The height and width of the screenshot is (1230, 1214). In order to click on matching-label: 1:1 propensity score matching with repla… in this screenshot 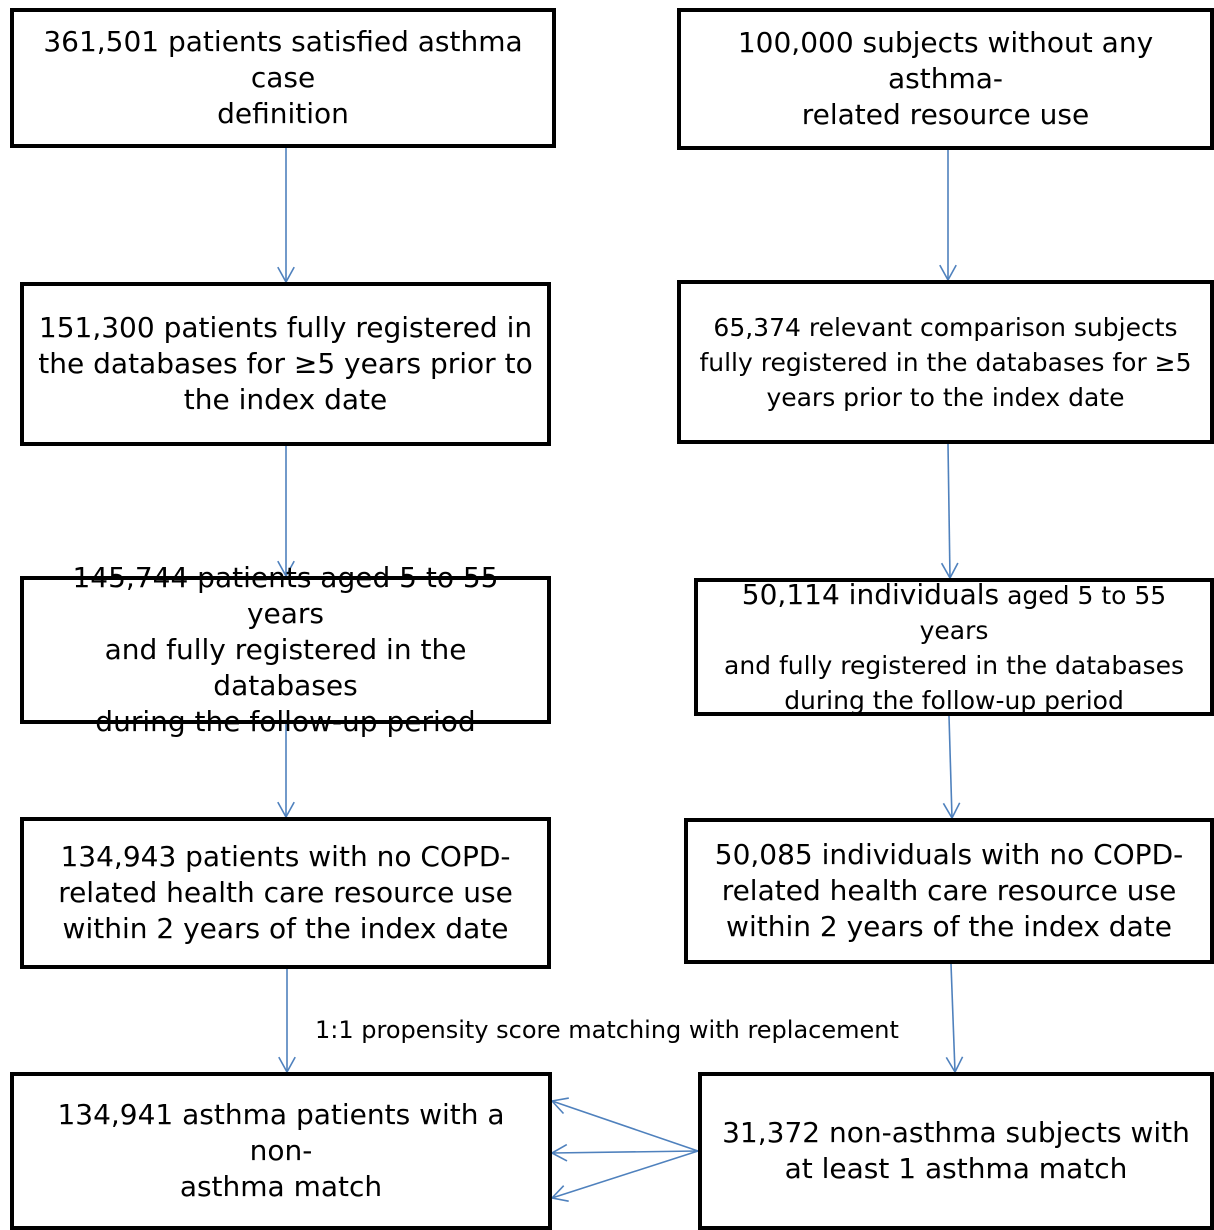, I will do `click(607, 1030)`.